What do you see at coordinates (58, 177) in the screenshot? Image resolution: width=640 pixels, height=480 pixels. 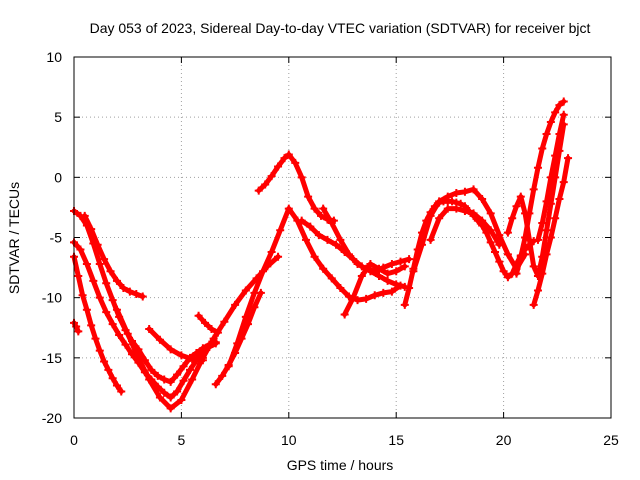 I see `y-tick-label: 0` at bounding box center [58, 177].